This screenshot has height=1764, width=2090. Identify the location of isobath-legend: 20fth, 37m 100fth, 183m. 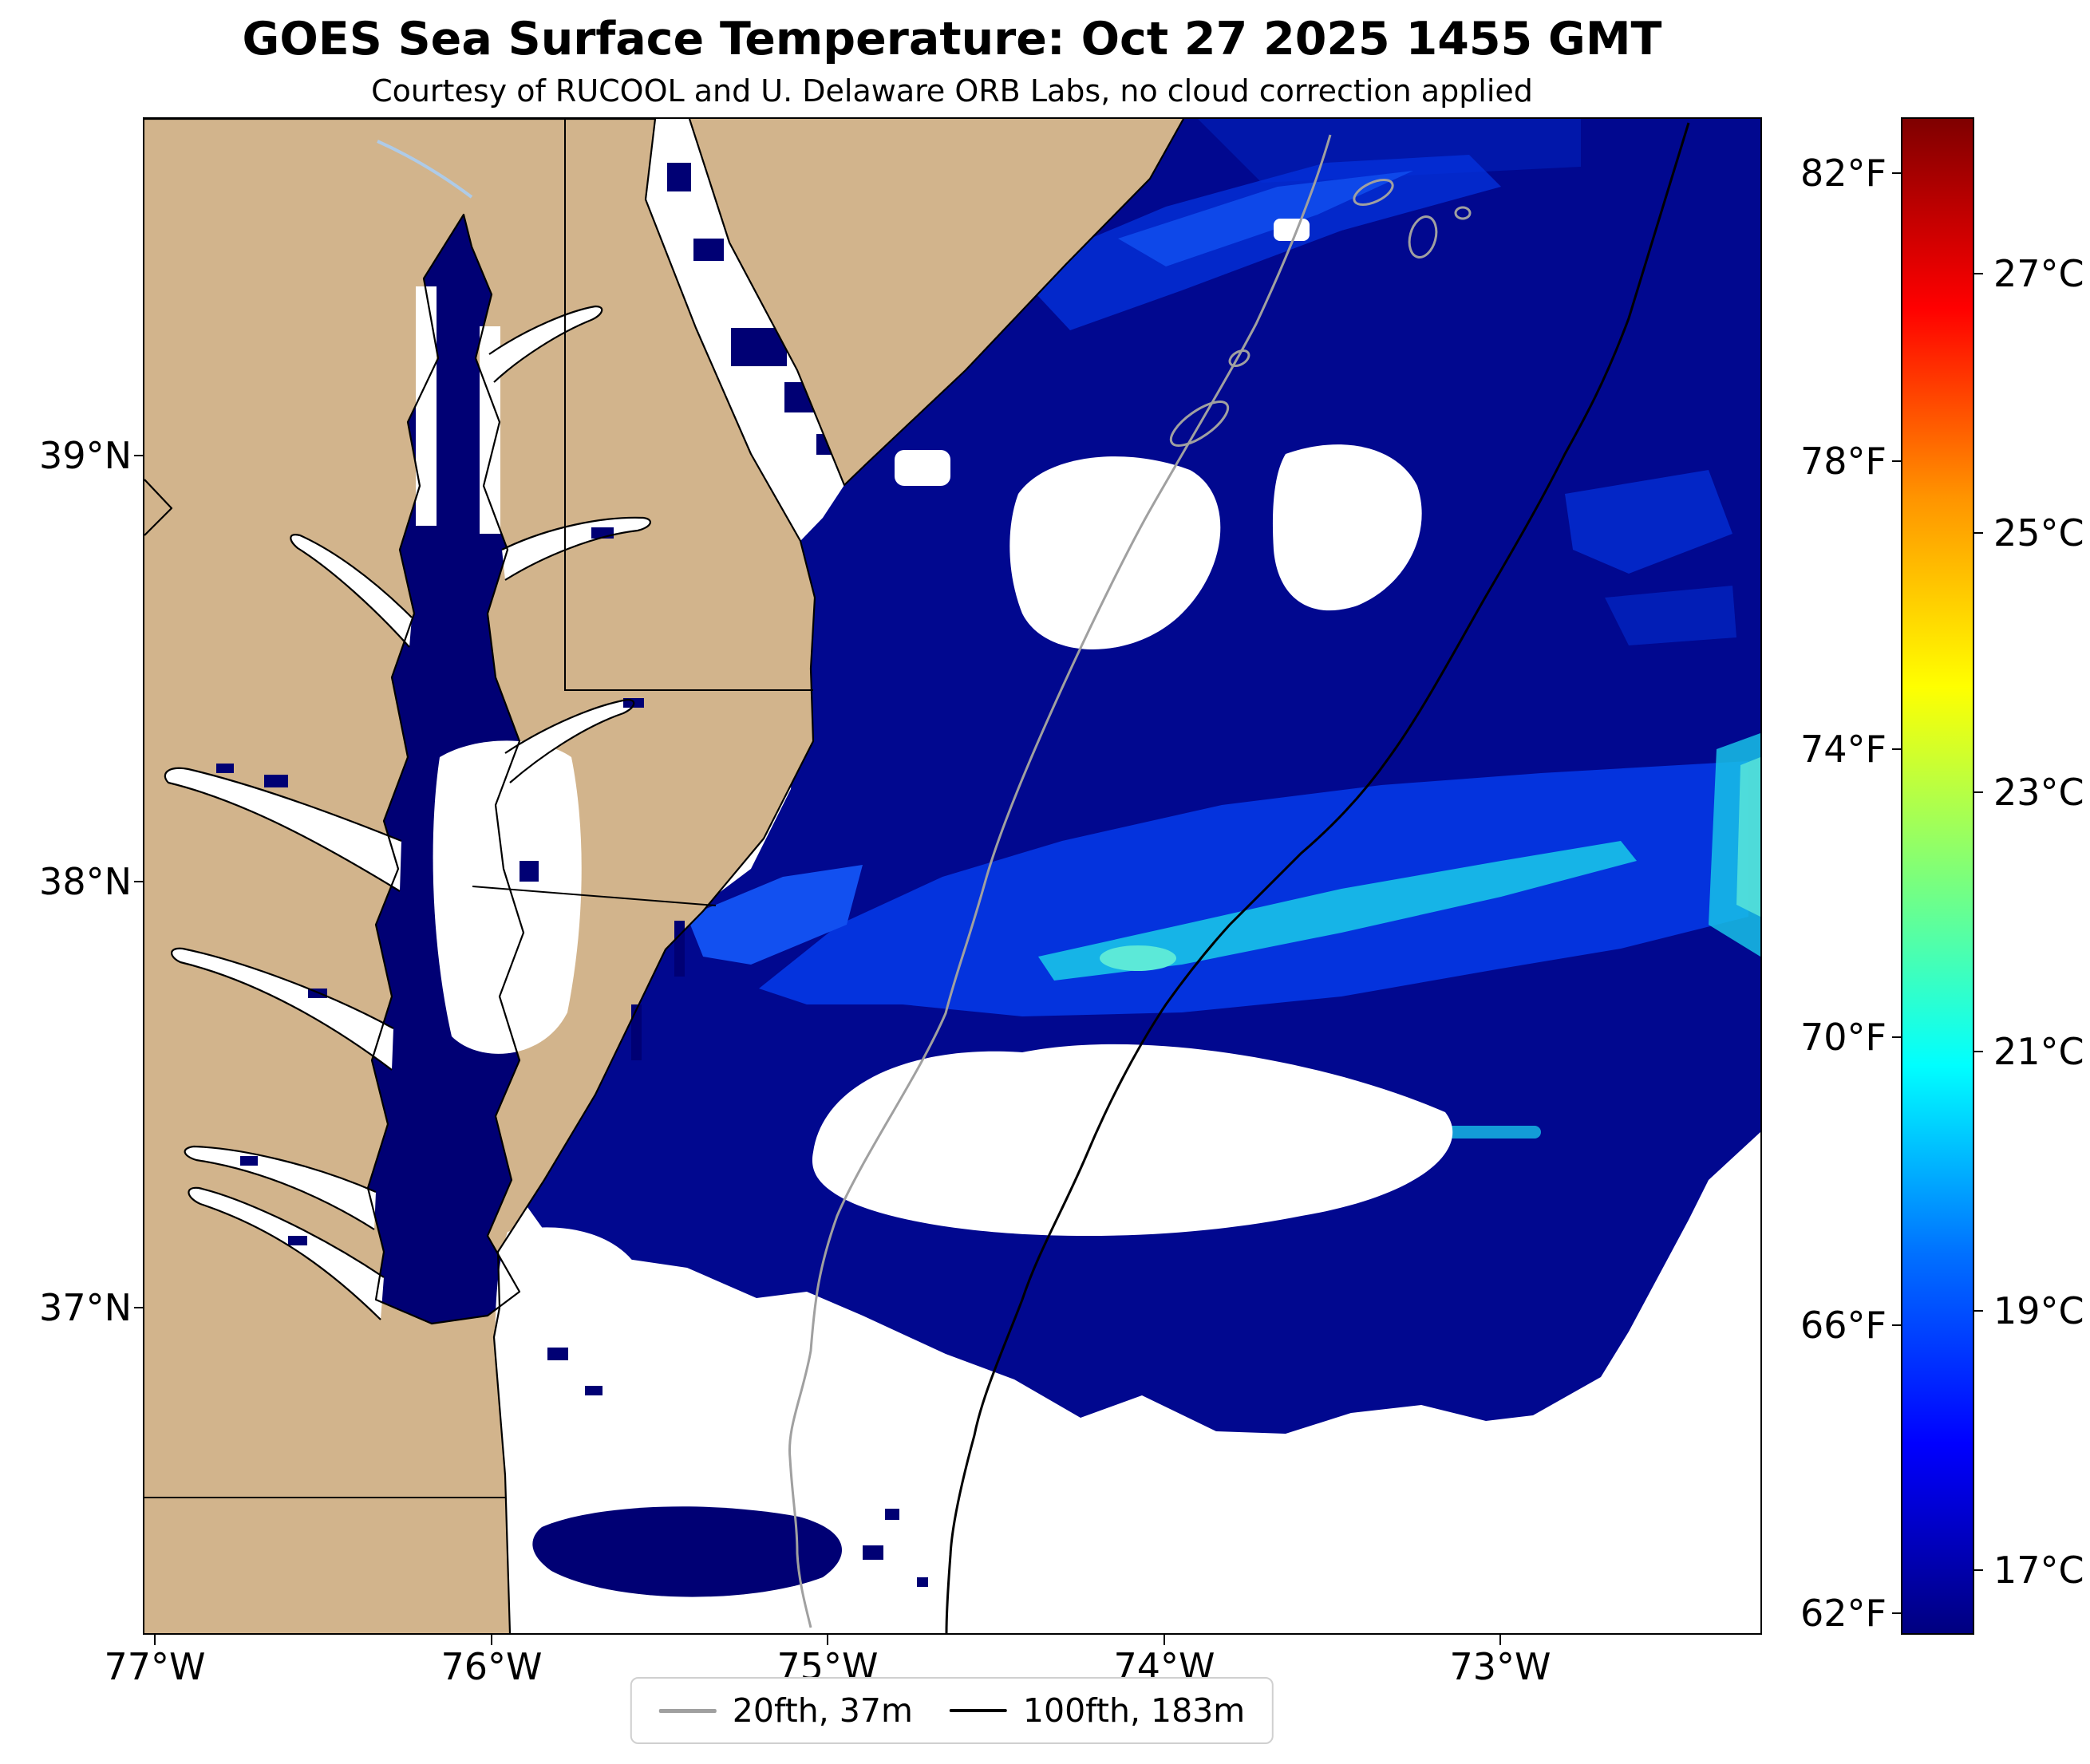
(952, 1710).